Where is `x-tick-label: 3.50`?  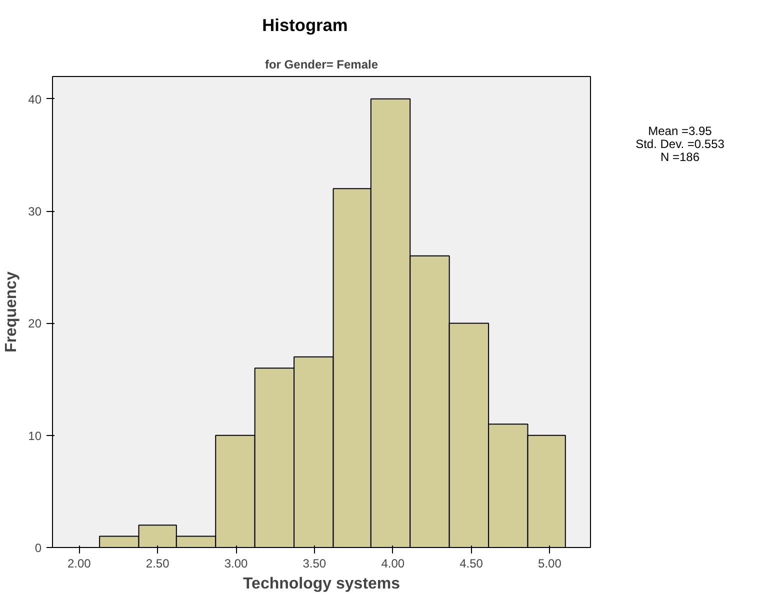 x-tick-label: 3.50 is located at coordinates (314, 563).